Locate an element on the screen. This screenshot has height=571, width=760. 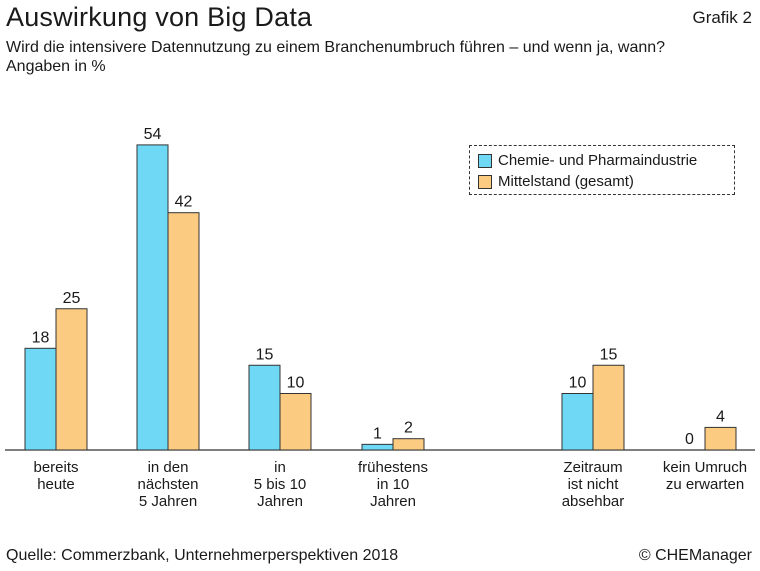
bar-series1-cat5 is located at coordinates (577, 422).